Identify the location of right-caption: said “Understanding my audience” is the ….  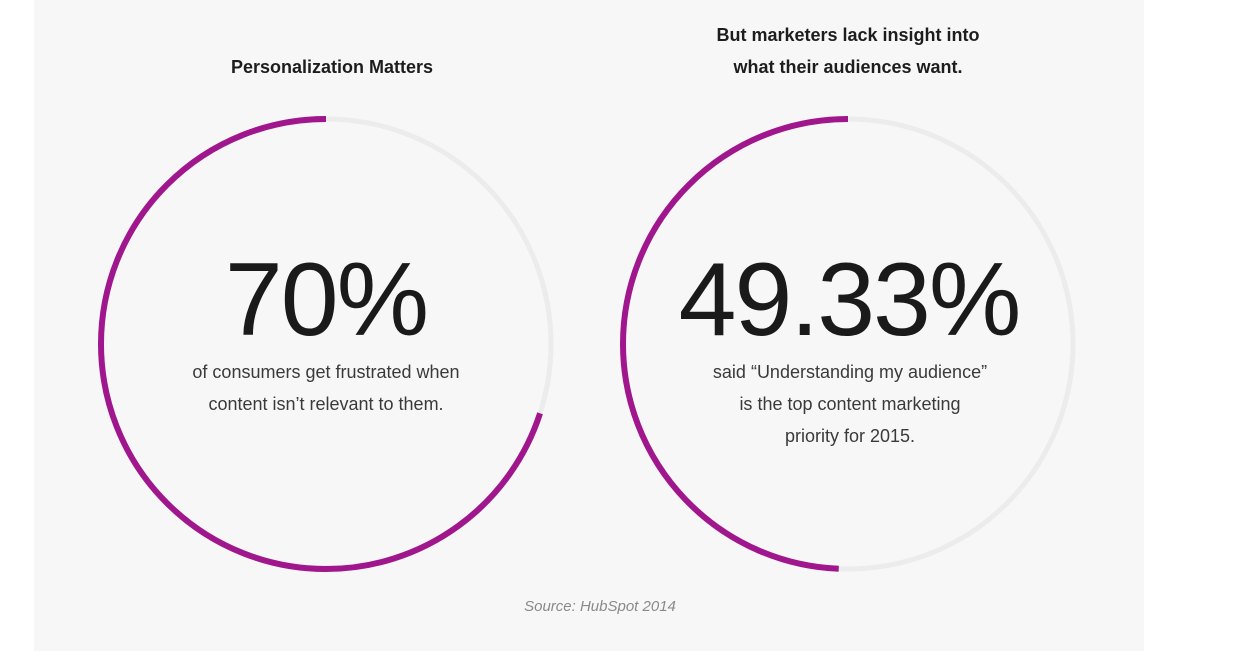
(850, 404).